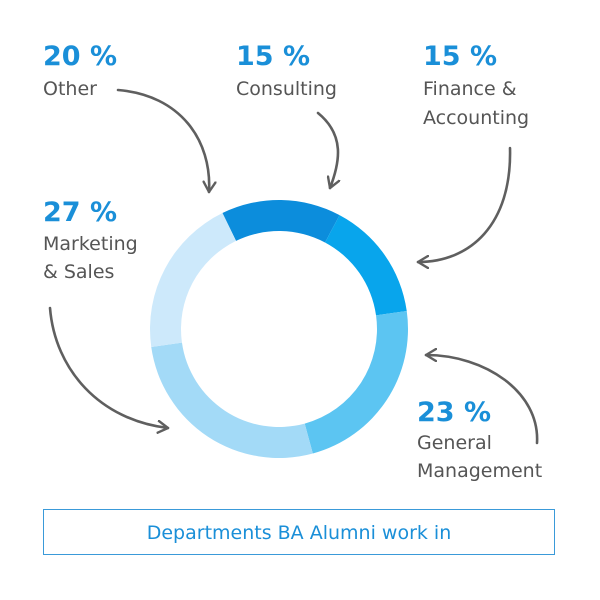 The height and width of the screenshot is (600, 600). What do you see at coordinates (281, 221) in the screenshot?
I see `donut-slice-consulting` at bounding box center [281, 221].